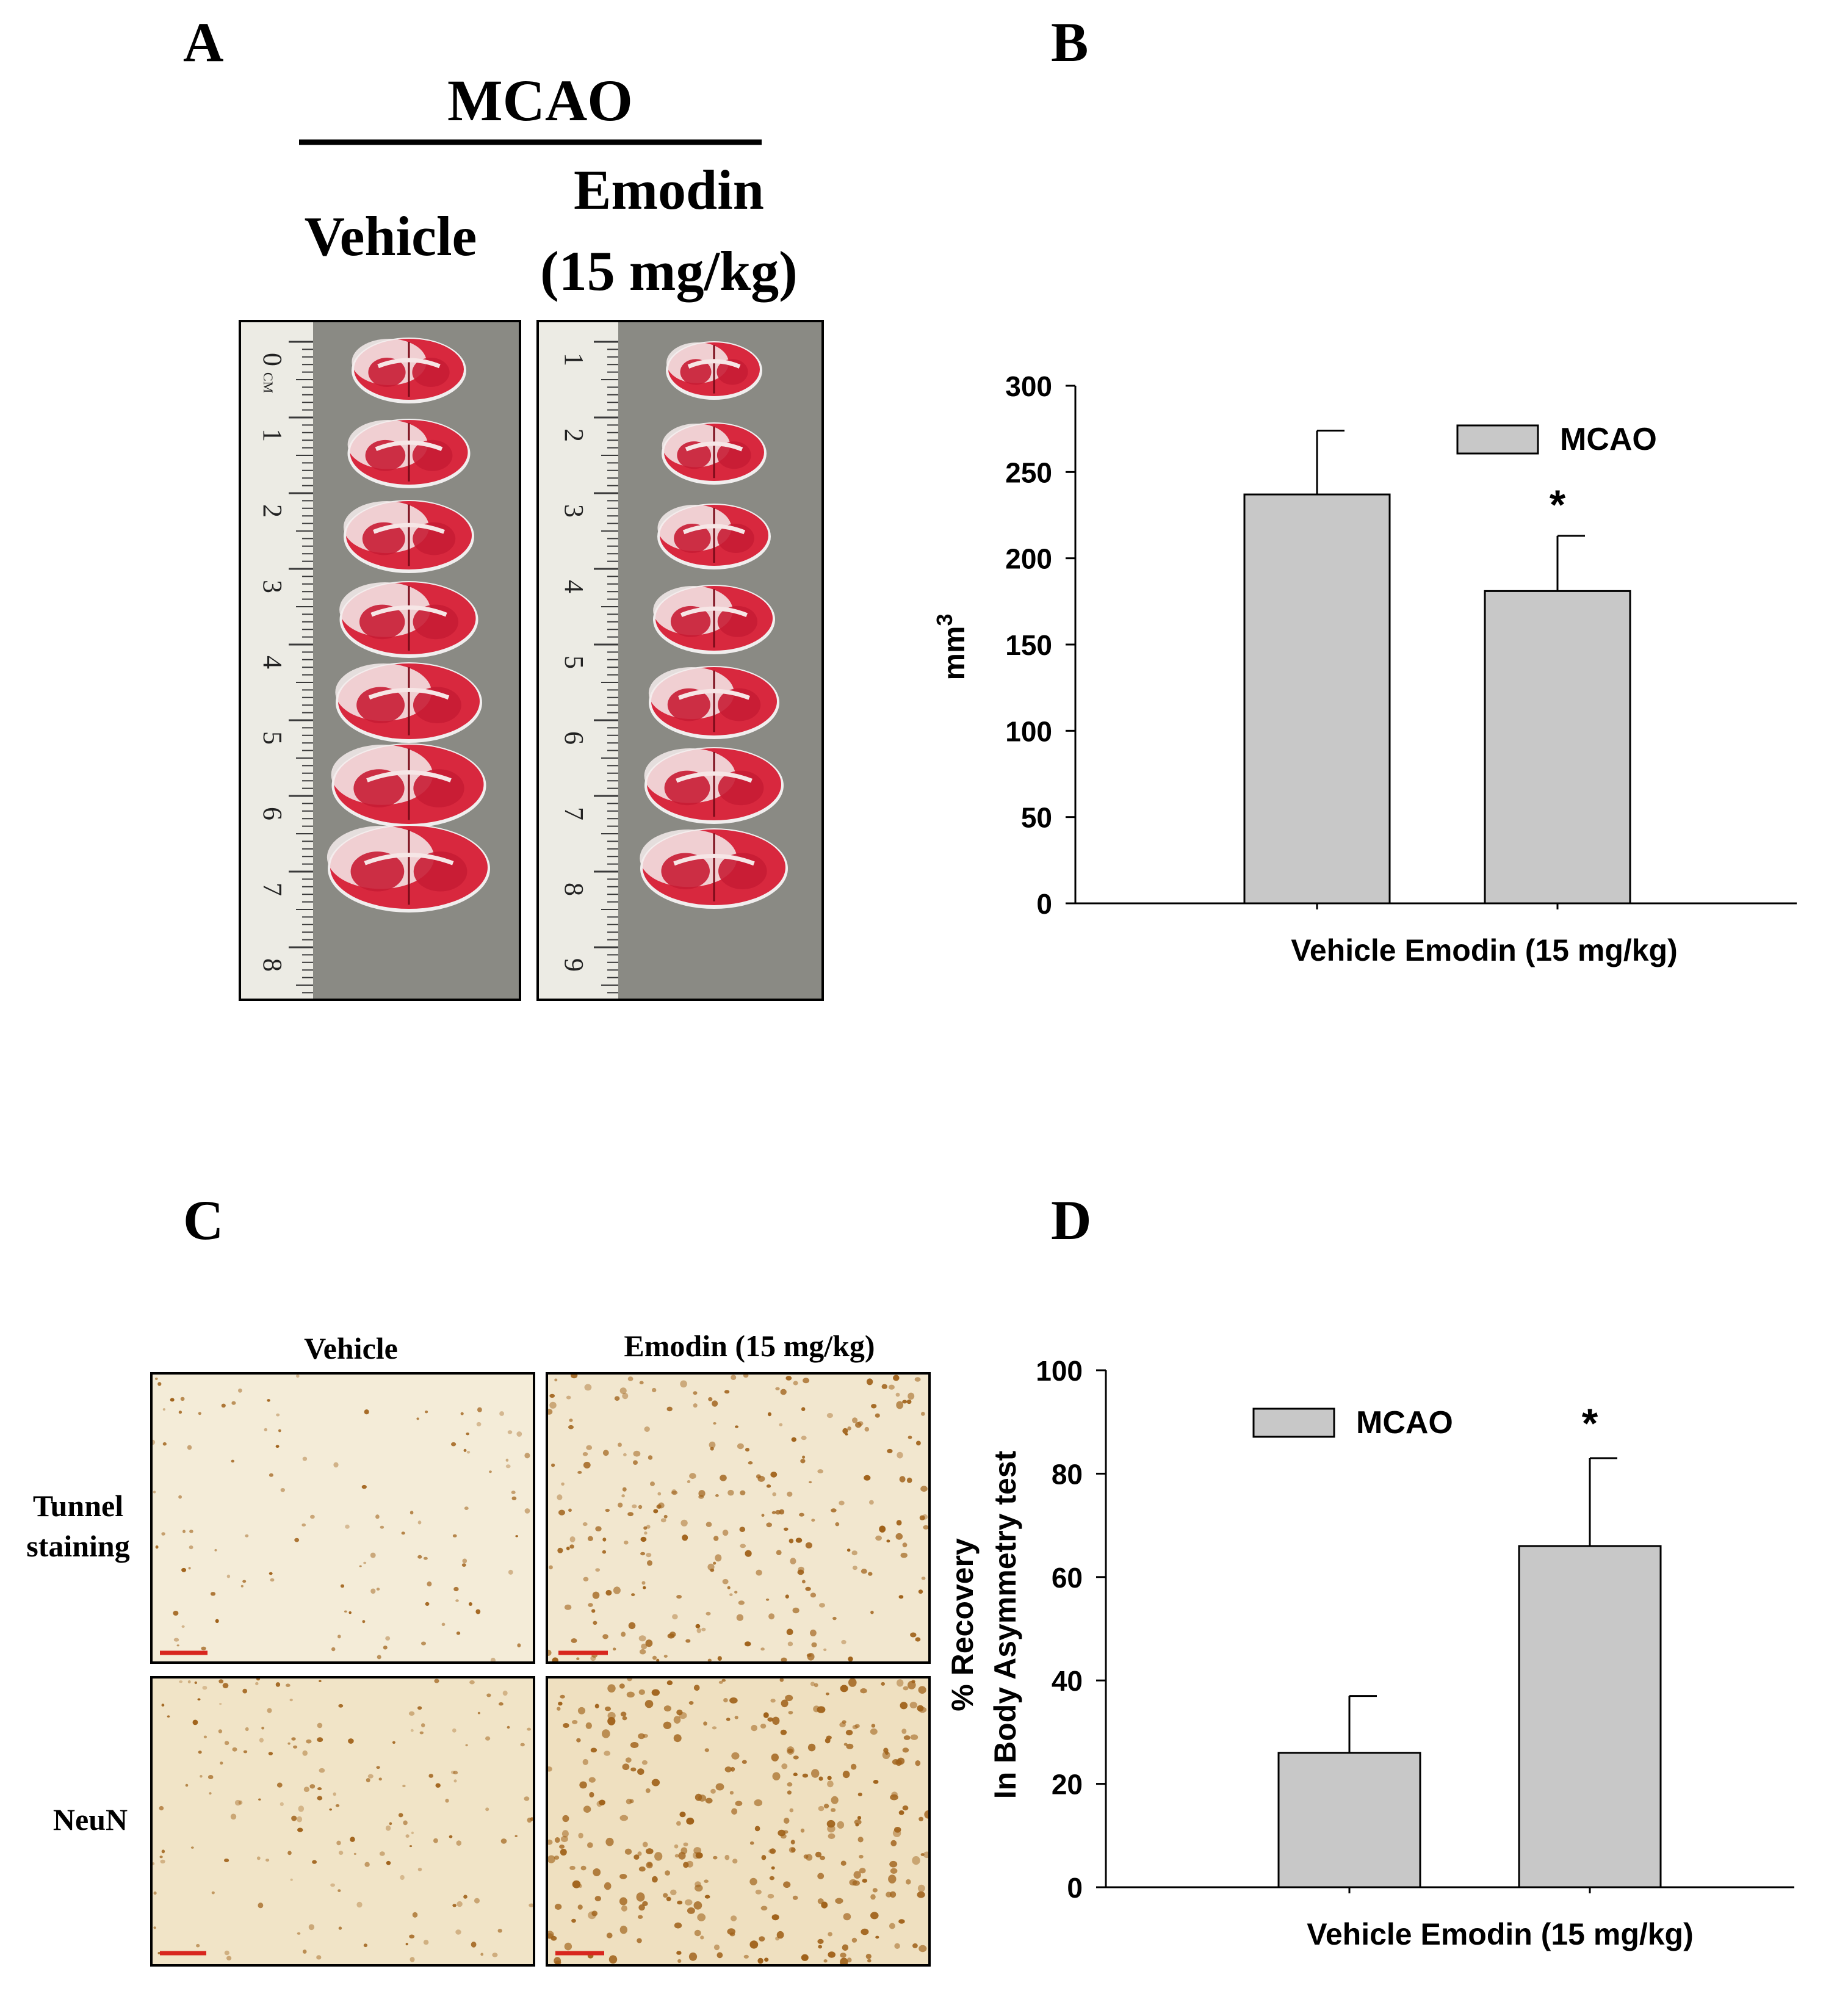 This screenshot has height=1991, width=1848. I want to click on y-tick-label: 20, so click(1067, 1785).